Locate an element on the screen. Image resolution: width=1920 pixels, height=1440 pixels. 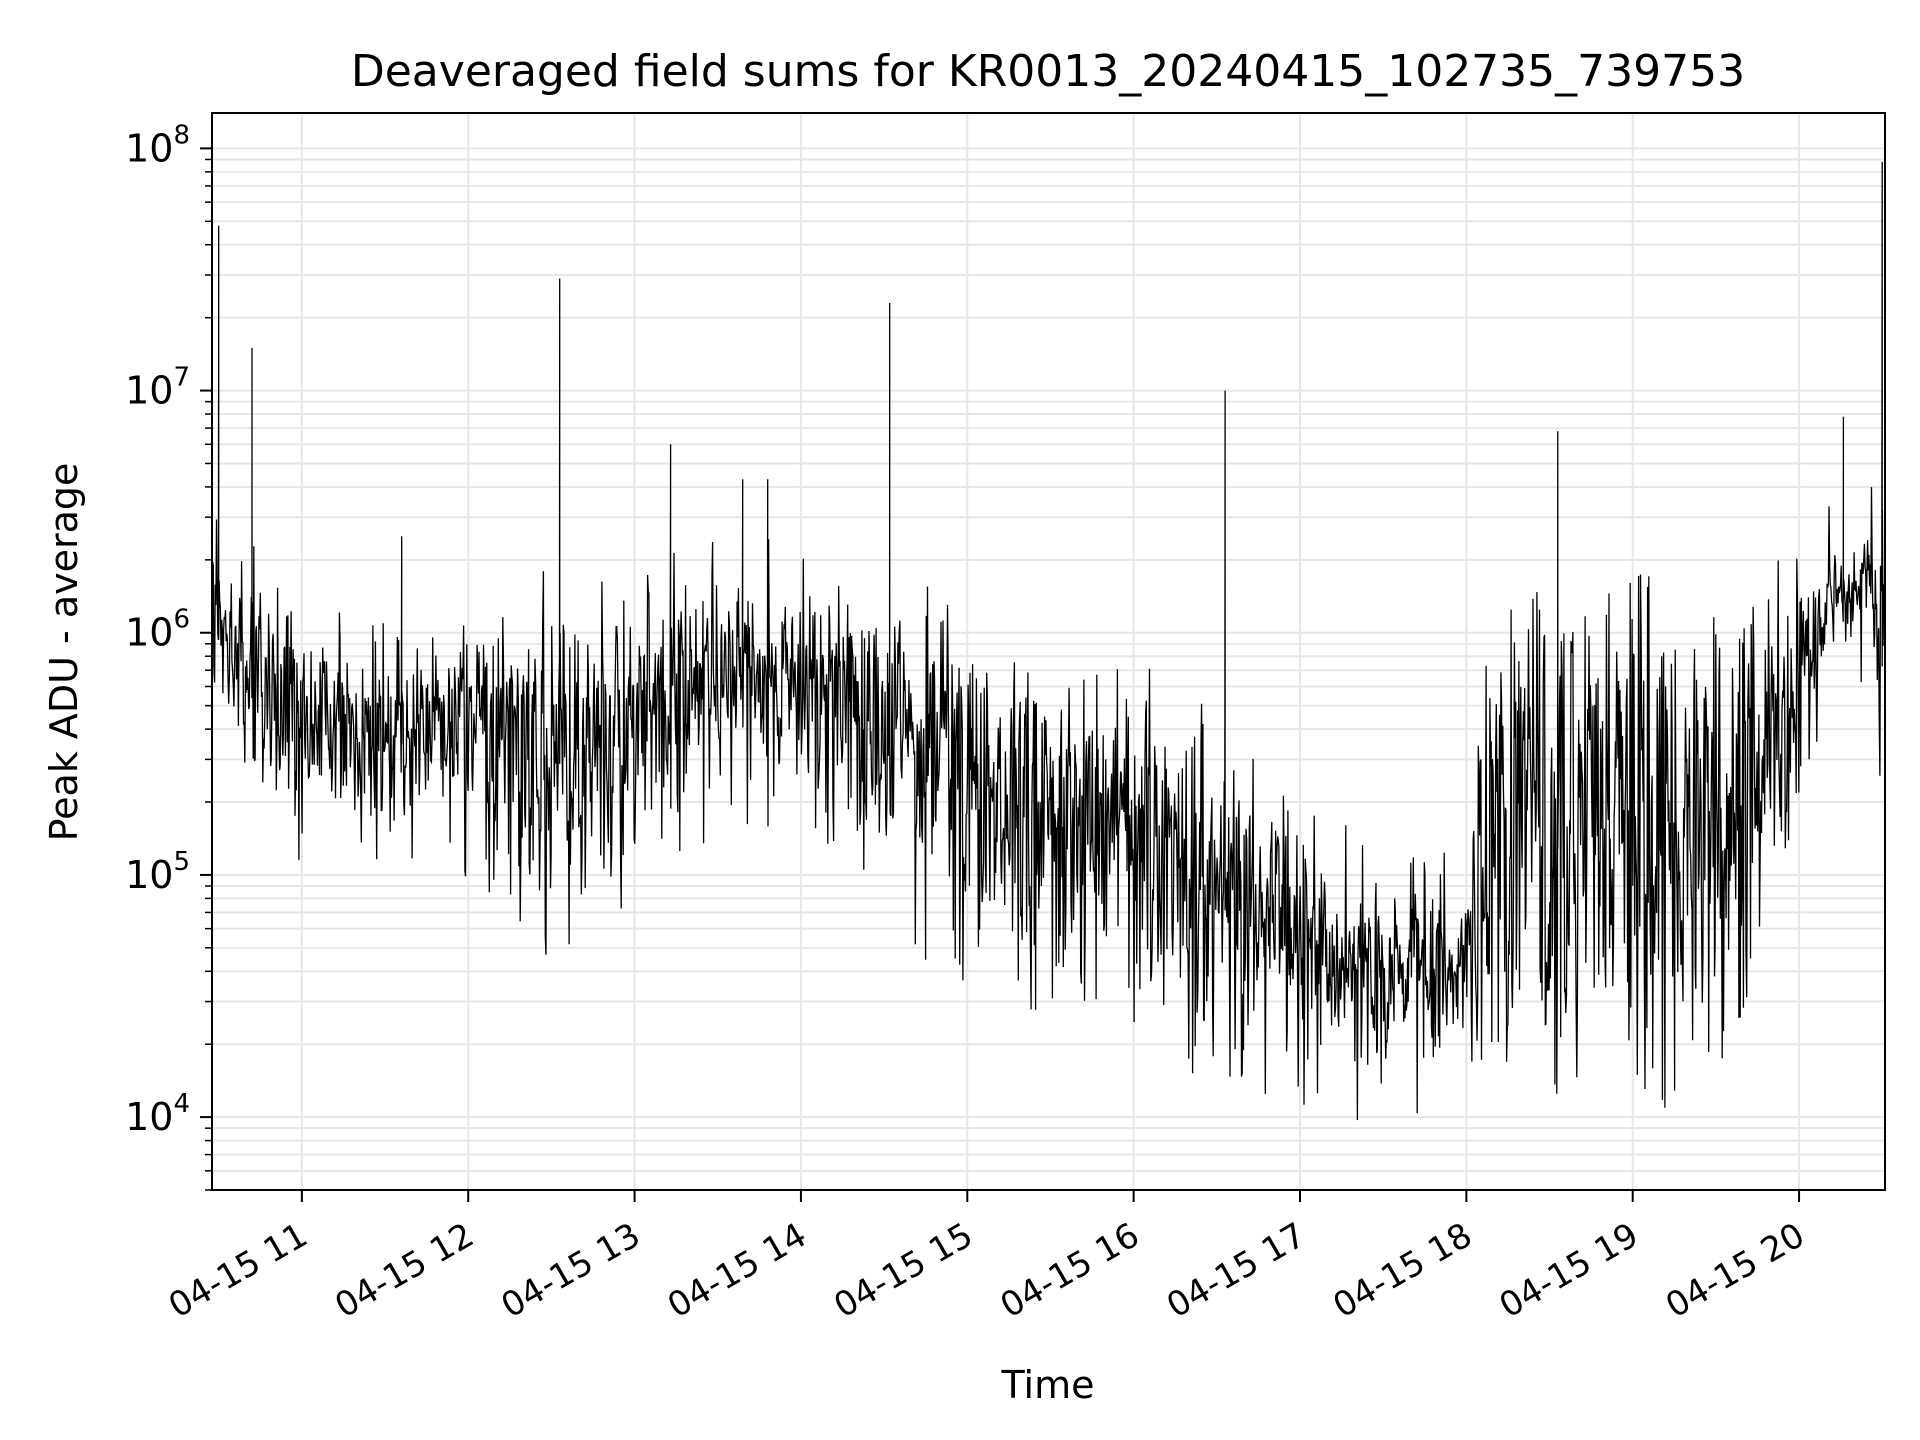
y-tick-exponent: 4 is located at coordinates (181, 1104).